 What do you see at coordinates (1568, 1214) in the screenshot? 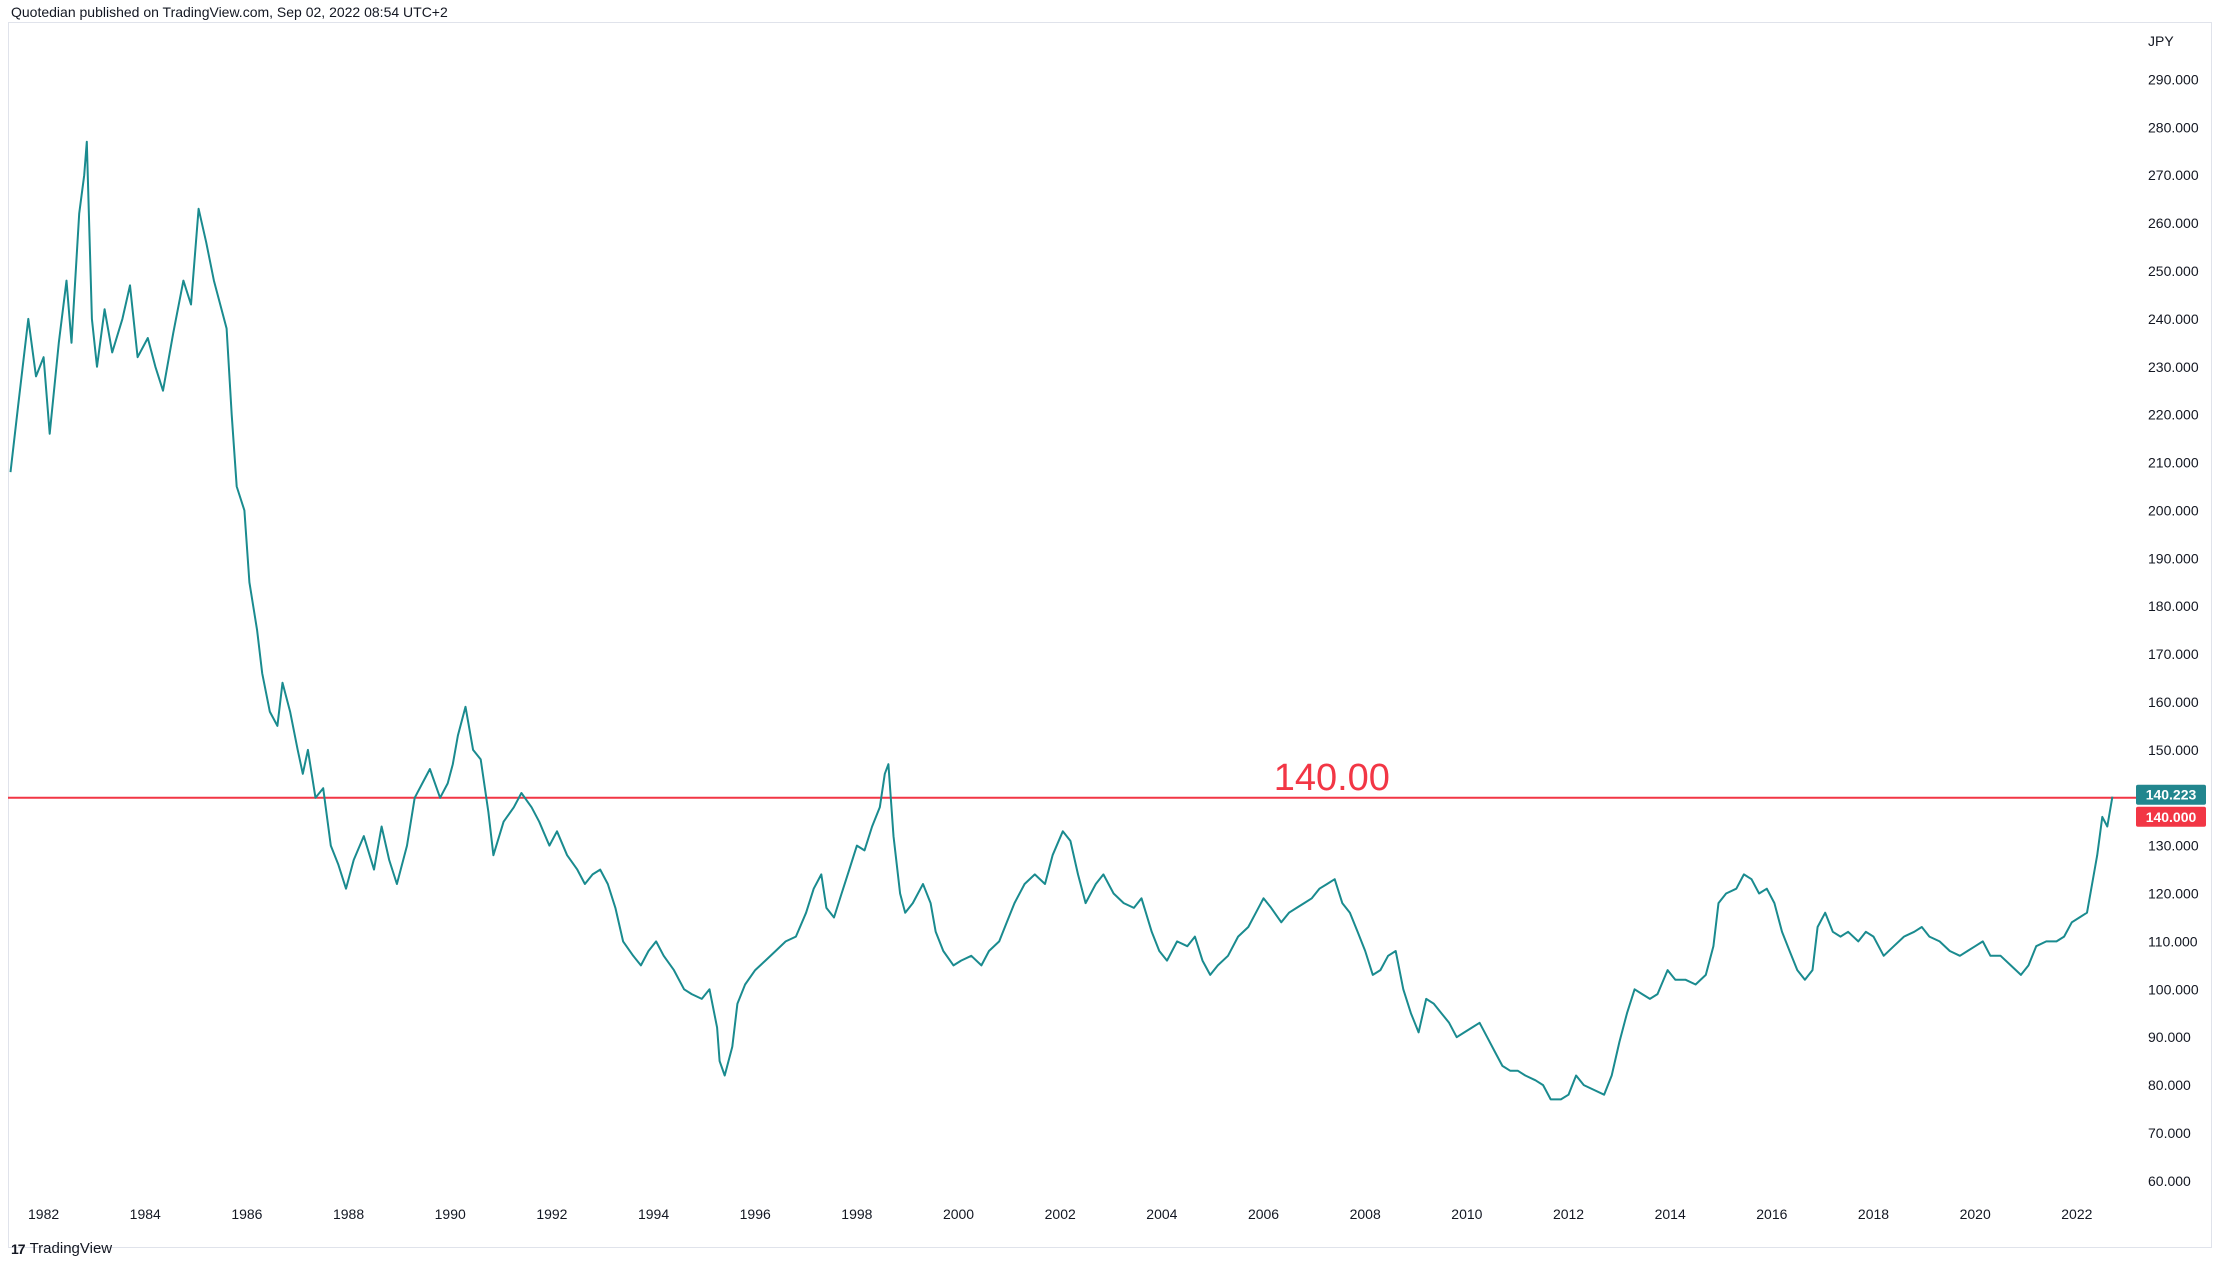
I see `x-tick-label: 2012` at bounding box center [1568, 1214].